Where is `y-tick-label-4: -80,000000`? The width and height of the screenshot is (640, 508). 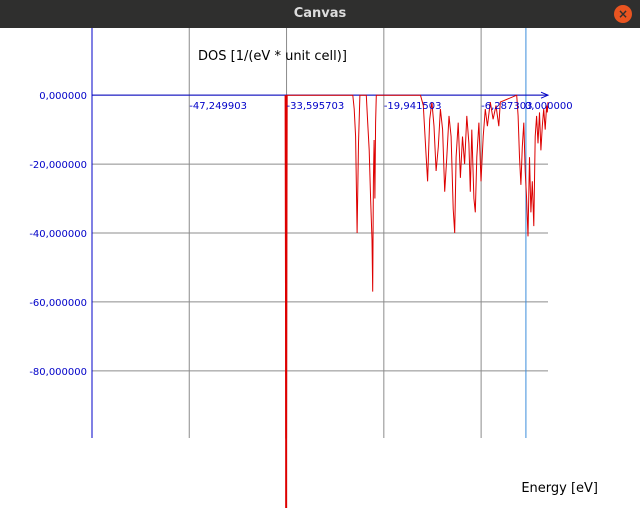 y-tick-label-4: -80,000000 is located at coordinates (58, 372).